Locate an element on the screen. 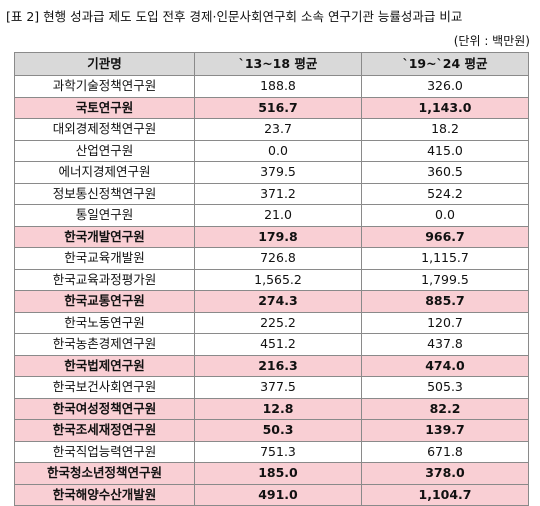  before-value-cell: 50.3 is located at coordinates (278, 430).